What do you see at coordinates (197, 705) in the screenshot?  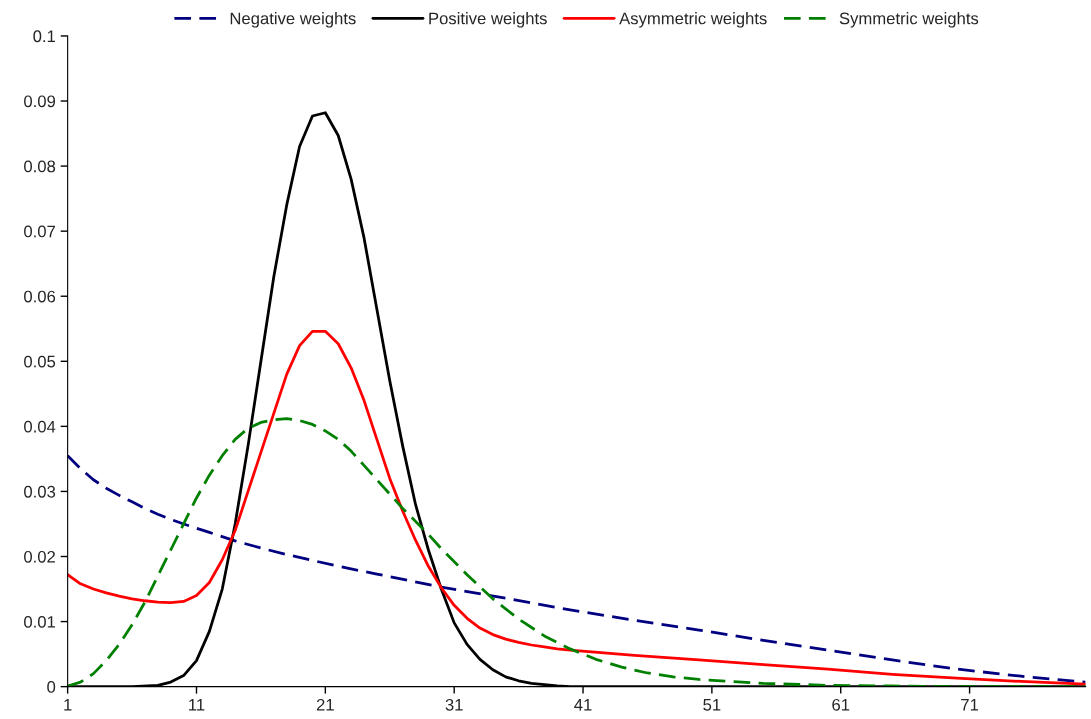 I see `x-tick-label: 11` at bounding box center [197, 705].